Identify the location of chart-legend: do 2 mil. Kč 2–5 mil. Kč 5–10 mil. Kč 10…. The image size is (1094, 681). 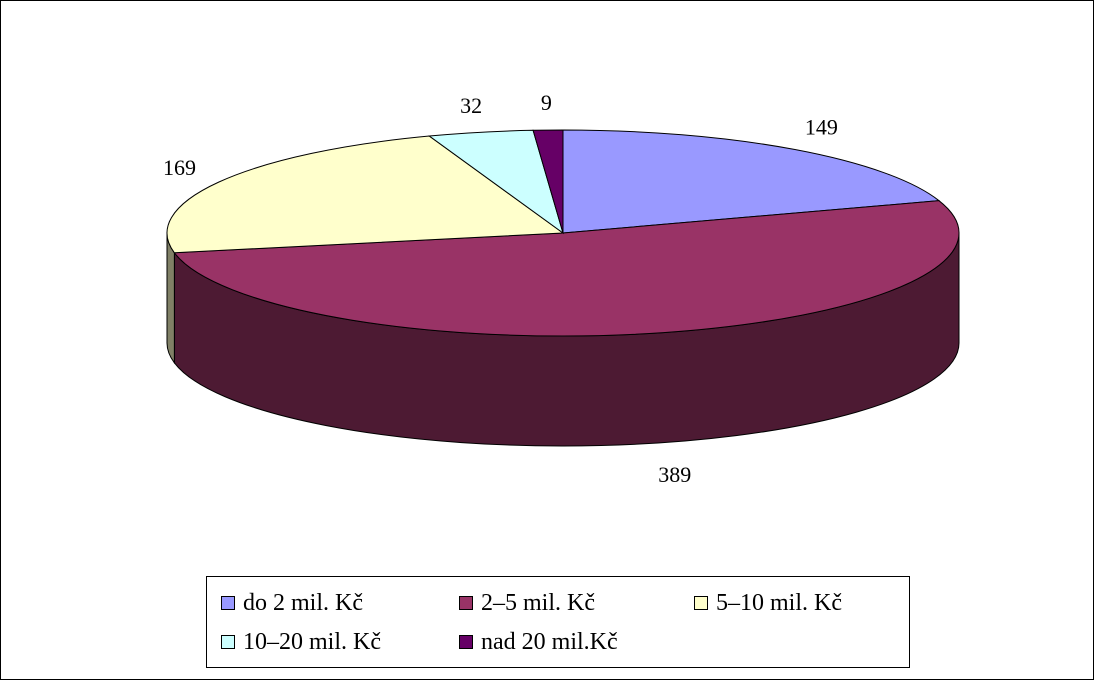
(558, 622).